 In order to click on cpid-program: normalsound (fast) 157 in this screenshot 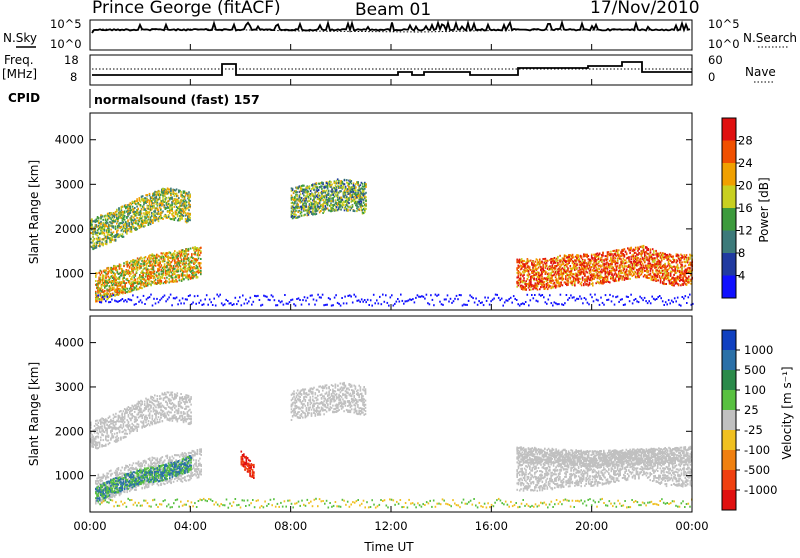, I will do `click(177, 99)`.